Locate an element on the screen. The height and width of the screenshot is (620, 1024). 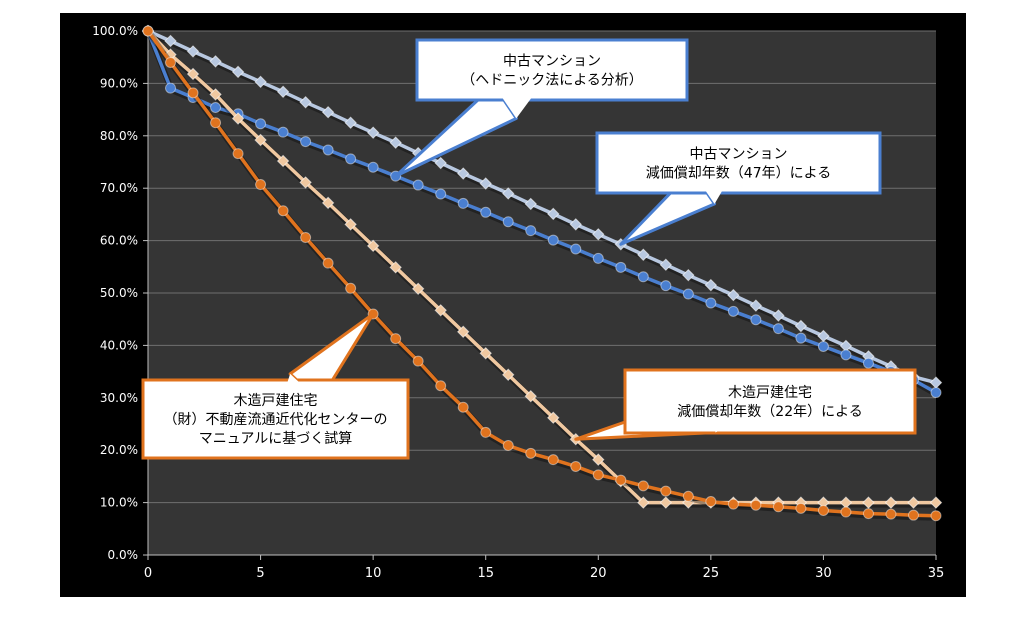
callout-text-line: 減価償却年数（22年）による is located at coordinates (769, 411).